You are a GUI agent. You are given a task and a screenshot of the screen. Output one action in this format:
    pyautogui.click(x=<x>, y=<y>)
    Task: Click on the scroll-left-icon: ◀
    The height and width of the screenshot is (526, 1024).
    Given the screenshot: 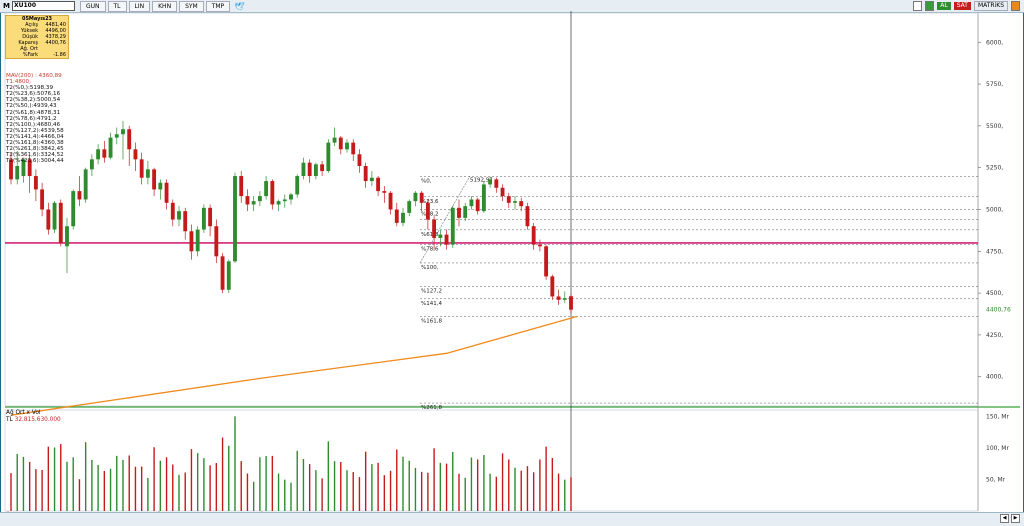 What is the action you would take?
    pyautogui.click(x=1004, y=518)
    